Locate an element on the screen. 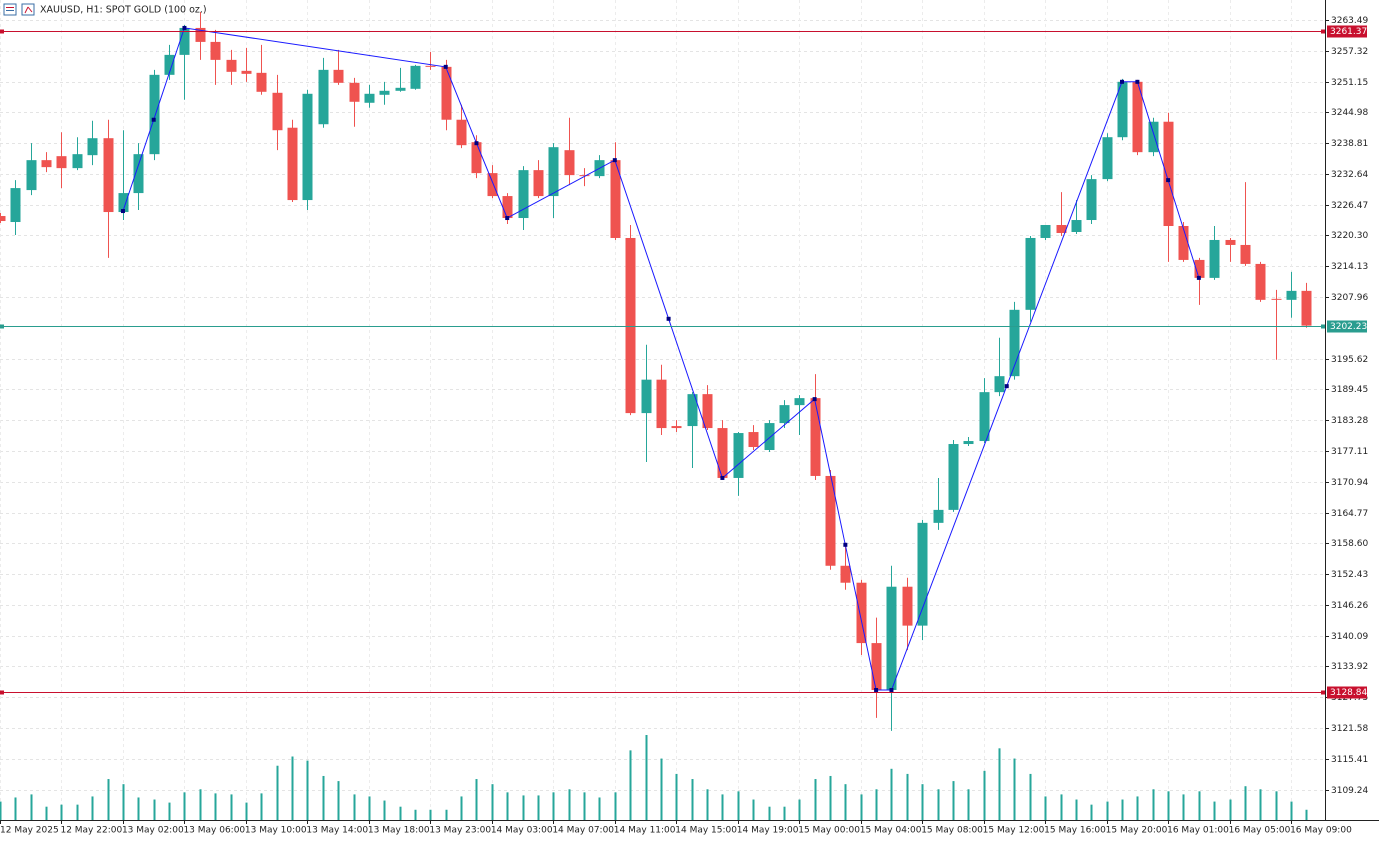 This screenshot has height=842, width=1379. x-tick-label: 13 May 14:00 is located at coordinates (337, 831).